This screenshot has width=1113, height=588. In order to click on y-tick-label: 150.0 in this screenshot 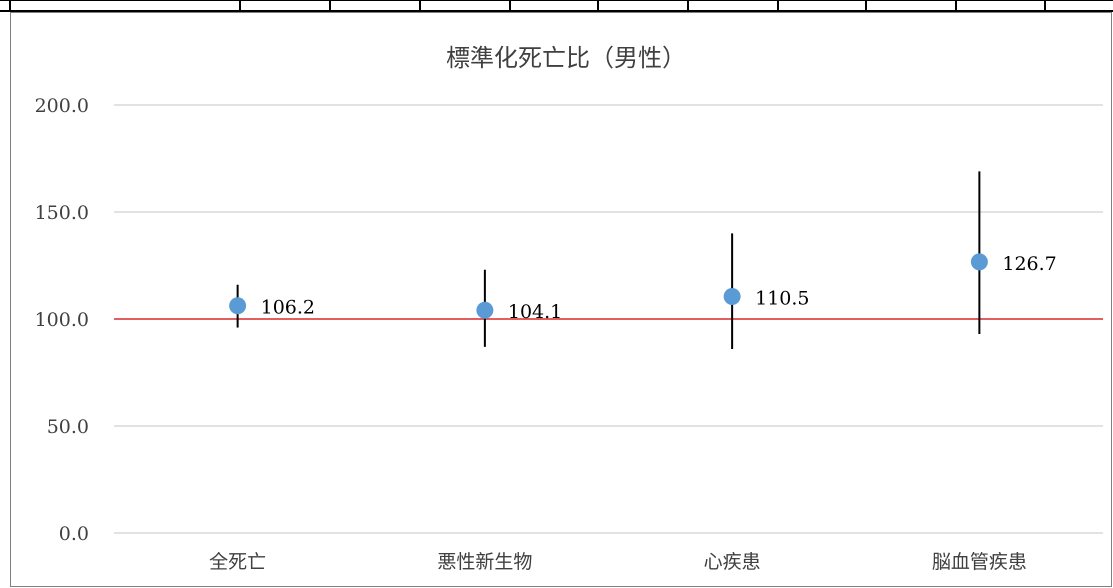, I will do `click(62, 213)`.